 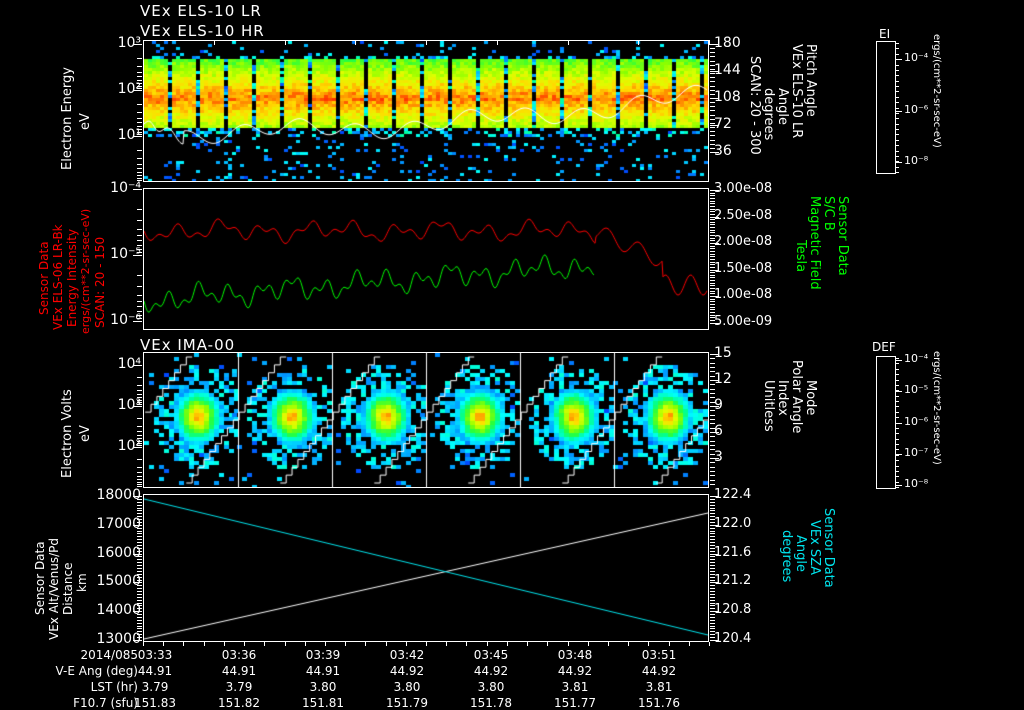 I want to click on panel1-title-lr: VEx ELS-10 LR, so click(x=201, y=11).